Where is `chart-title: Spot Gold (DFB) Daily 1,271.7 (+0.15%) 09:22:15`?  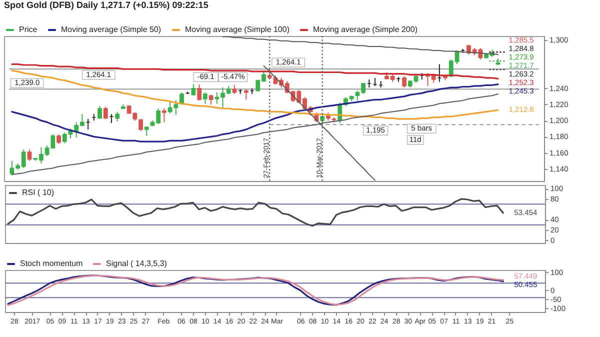 chart-title: Spot Gold (DFB) Daily 1,271.7 (+0.15%) 09:22:15 is located at coordinates (106, 5).